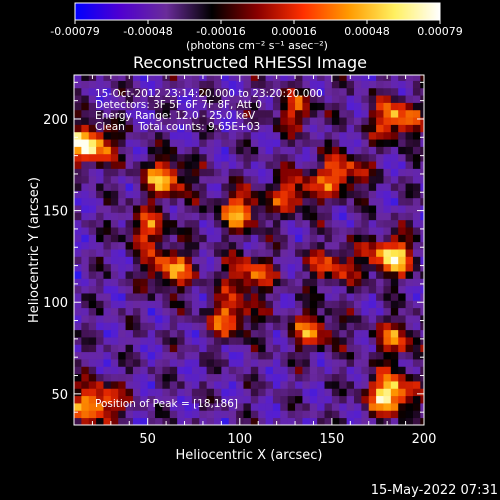  Describe the element at coordinates (367, 31) in the screenshot. I see `colorbar-tick-label: 0.00048` at that location.